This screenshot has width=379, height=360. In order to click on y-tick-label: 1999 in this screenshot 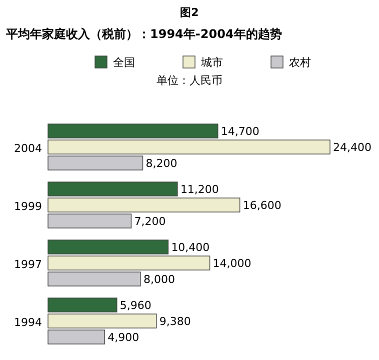, I will do `click(28, 206)`.